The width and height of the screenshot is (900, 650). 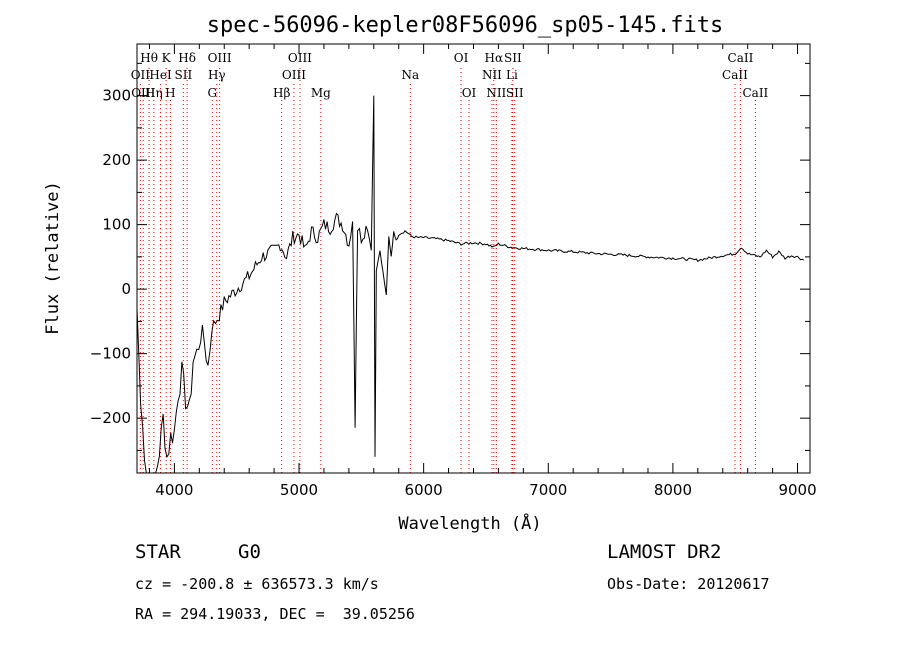 What do you see at coordinates (126, 289) in the screenshot?
I see `y-tick-label: 0` at bounding box center [126, 289].